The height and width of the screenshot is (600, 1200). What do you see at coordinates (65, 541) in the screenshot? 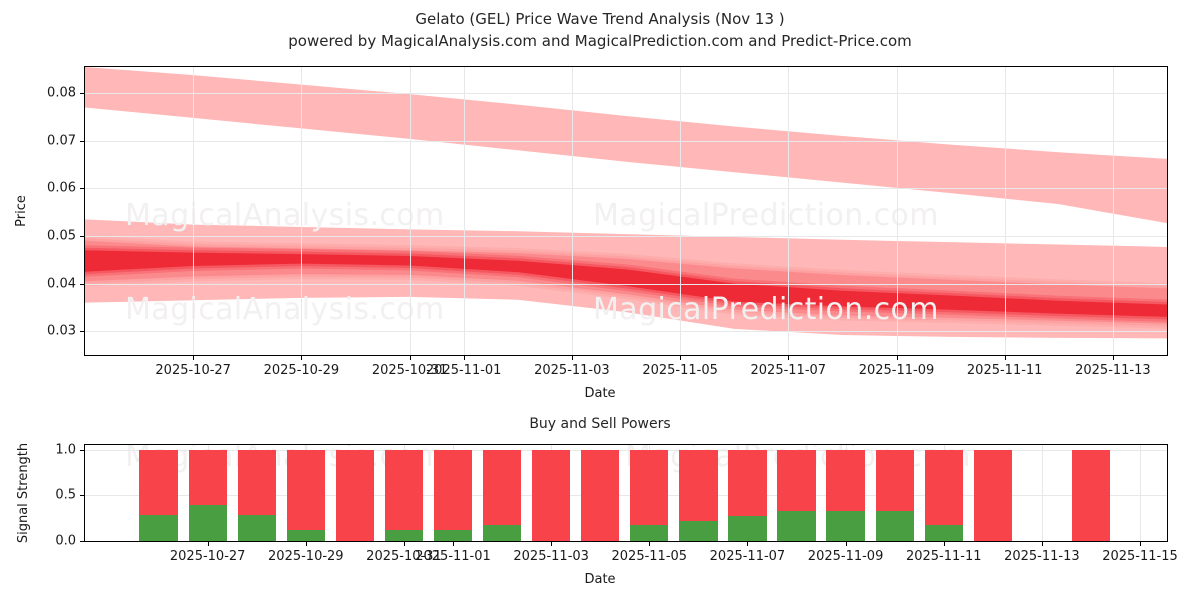
I see `signal-y-tick-label: 0.0` at bounding box center [65, 541].